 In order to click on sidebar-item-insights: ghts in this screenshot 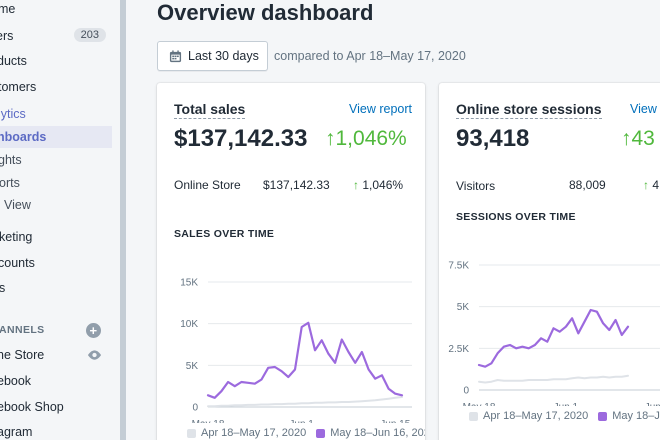, I will do `click(56, 160)`.